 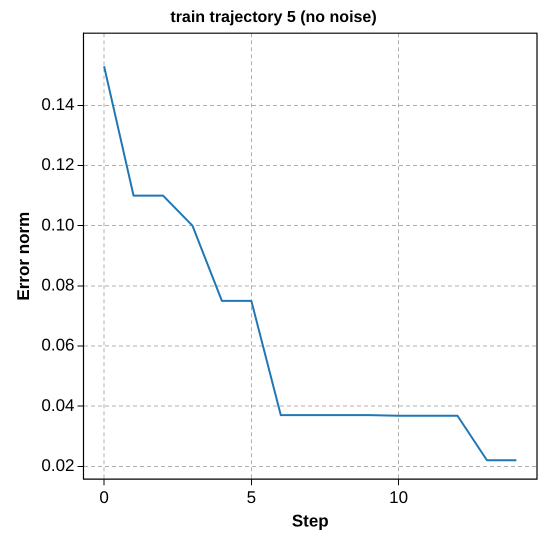 I want to click on y-tick-label: 0.14, so click(x=57, y=104).